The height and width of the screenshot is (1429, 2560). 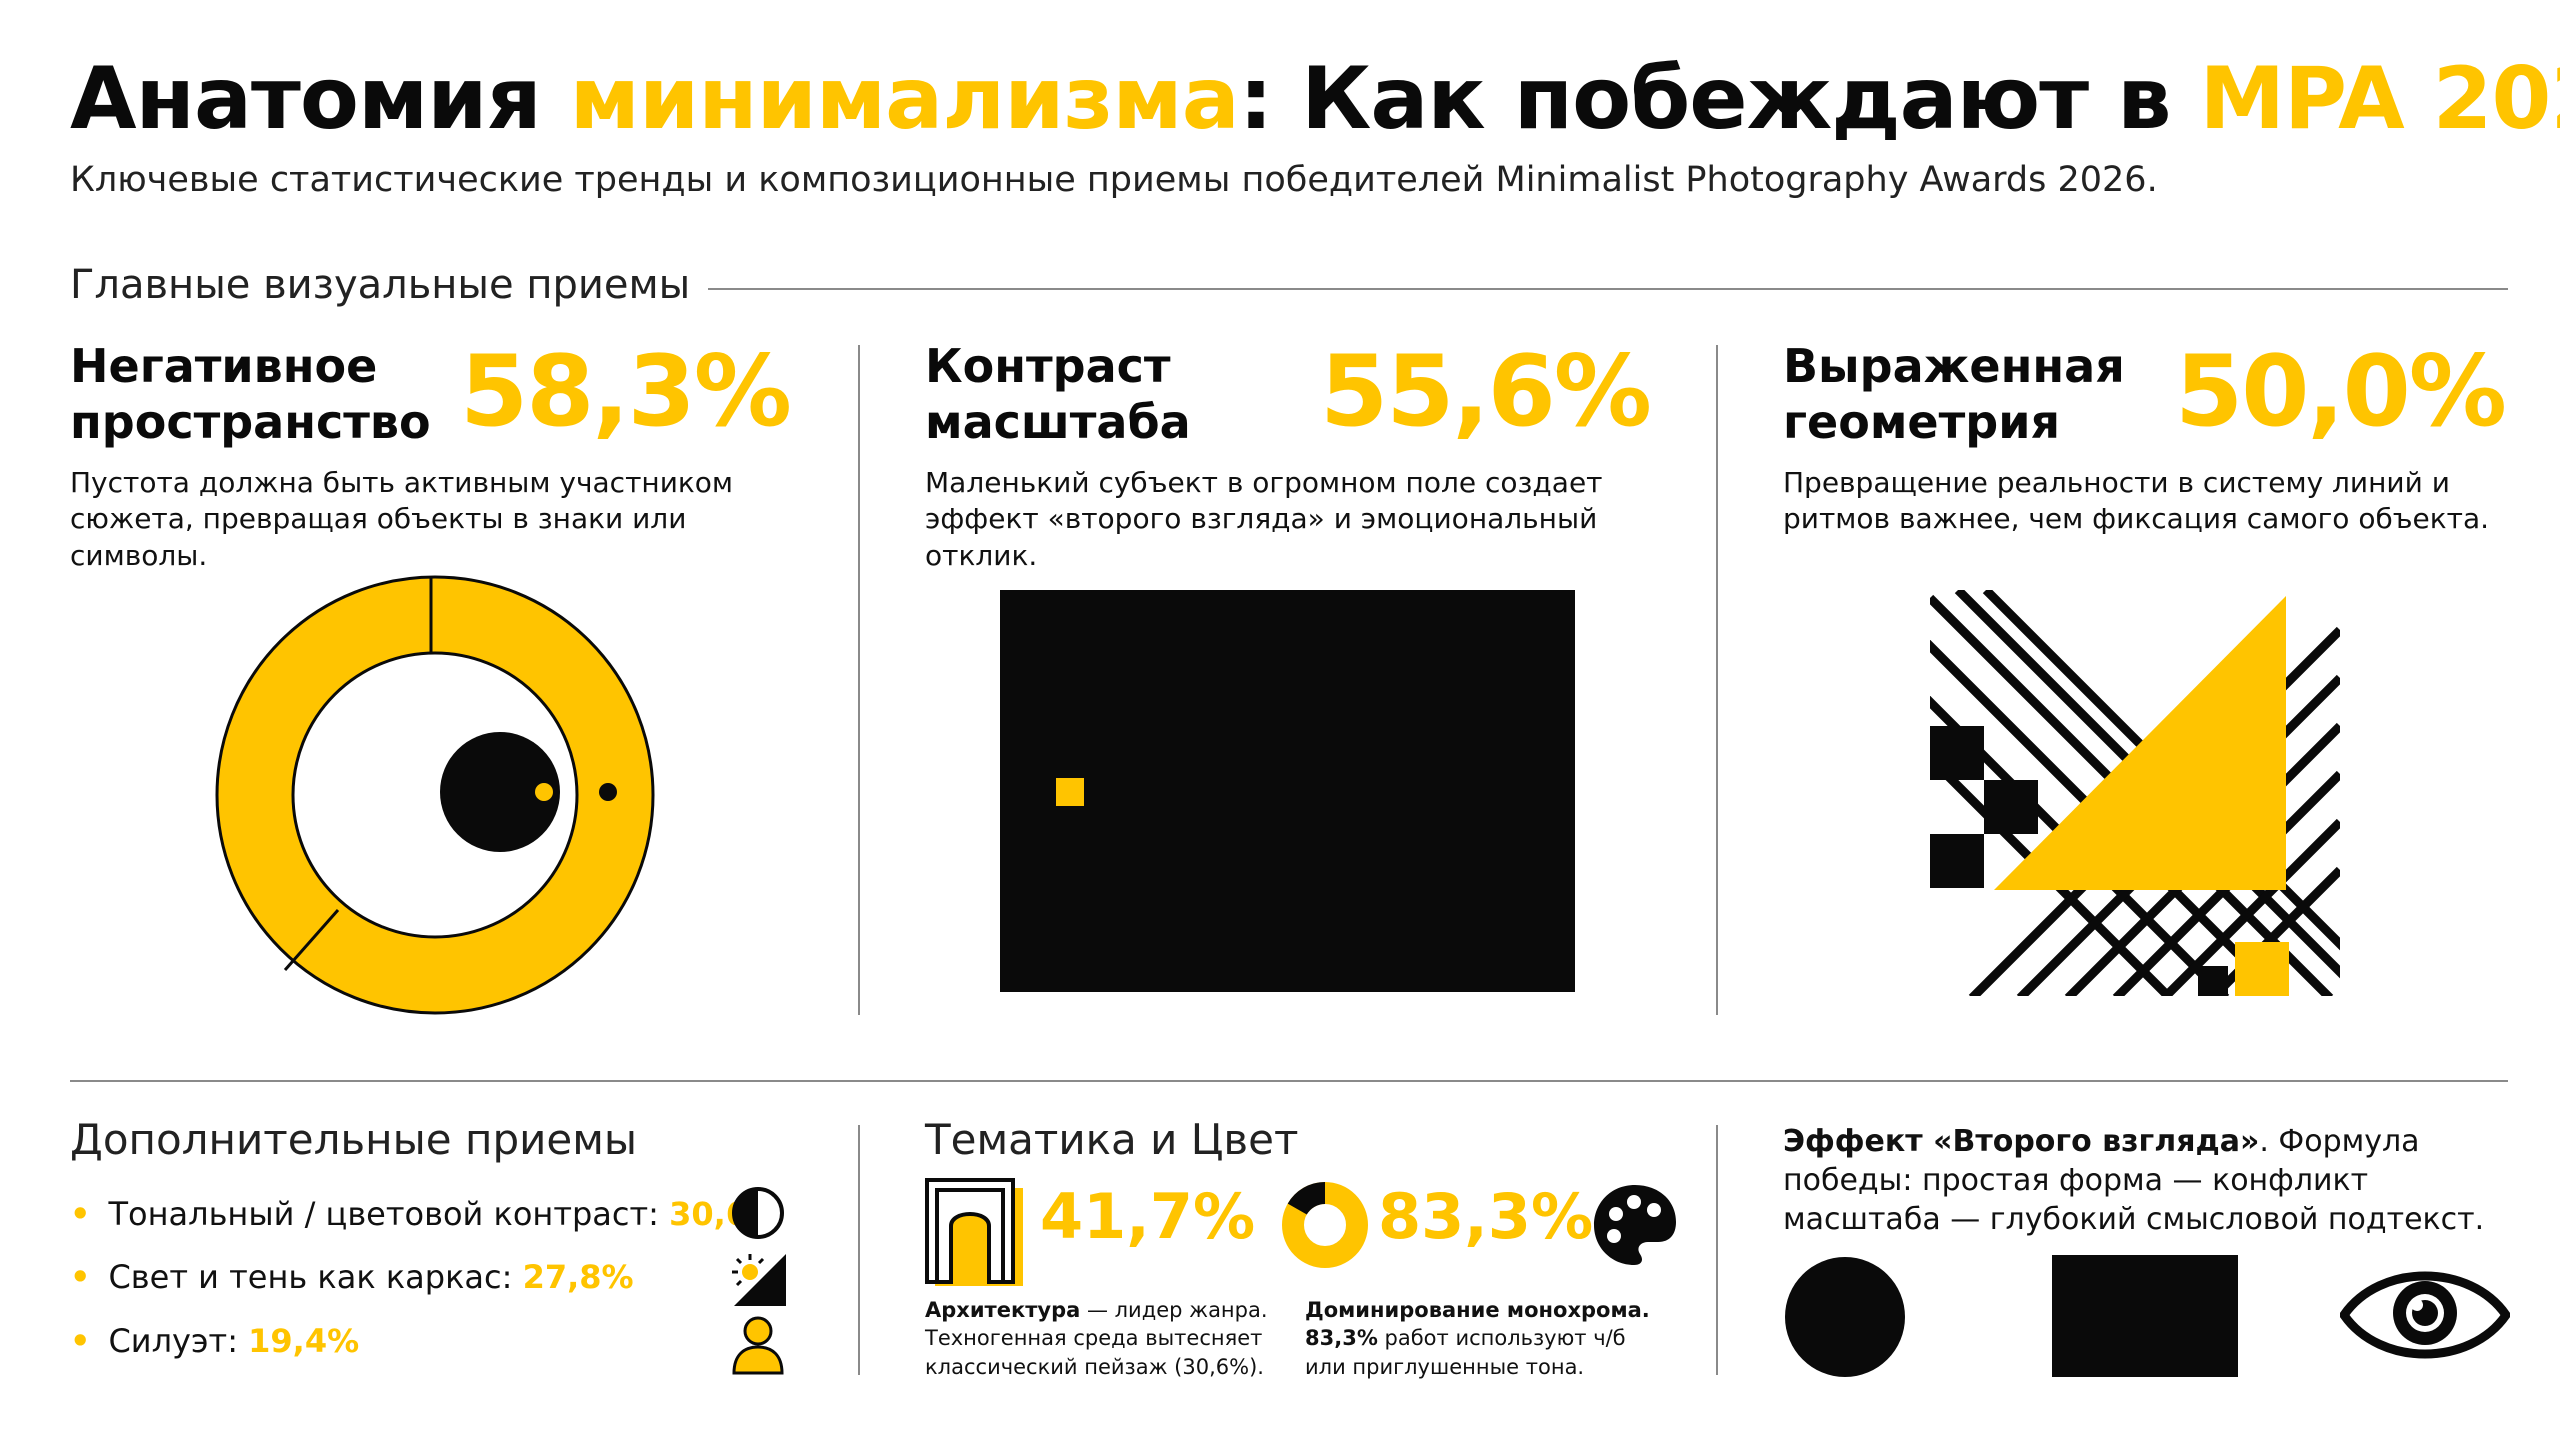 I want to click on architecture-caption-line3: классический пейзаж (30,6%)., so click(x=1094, y=1366).